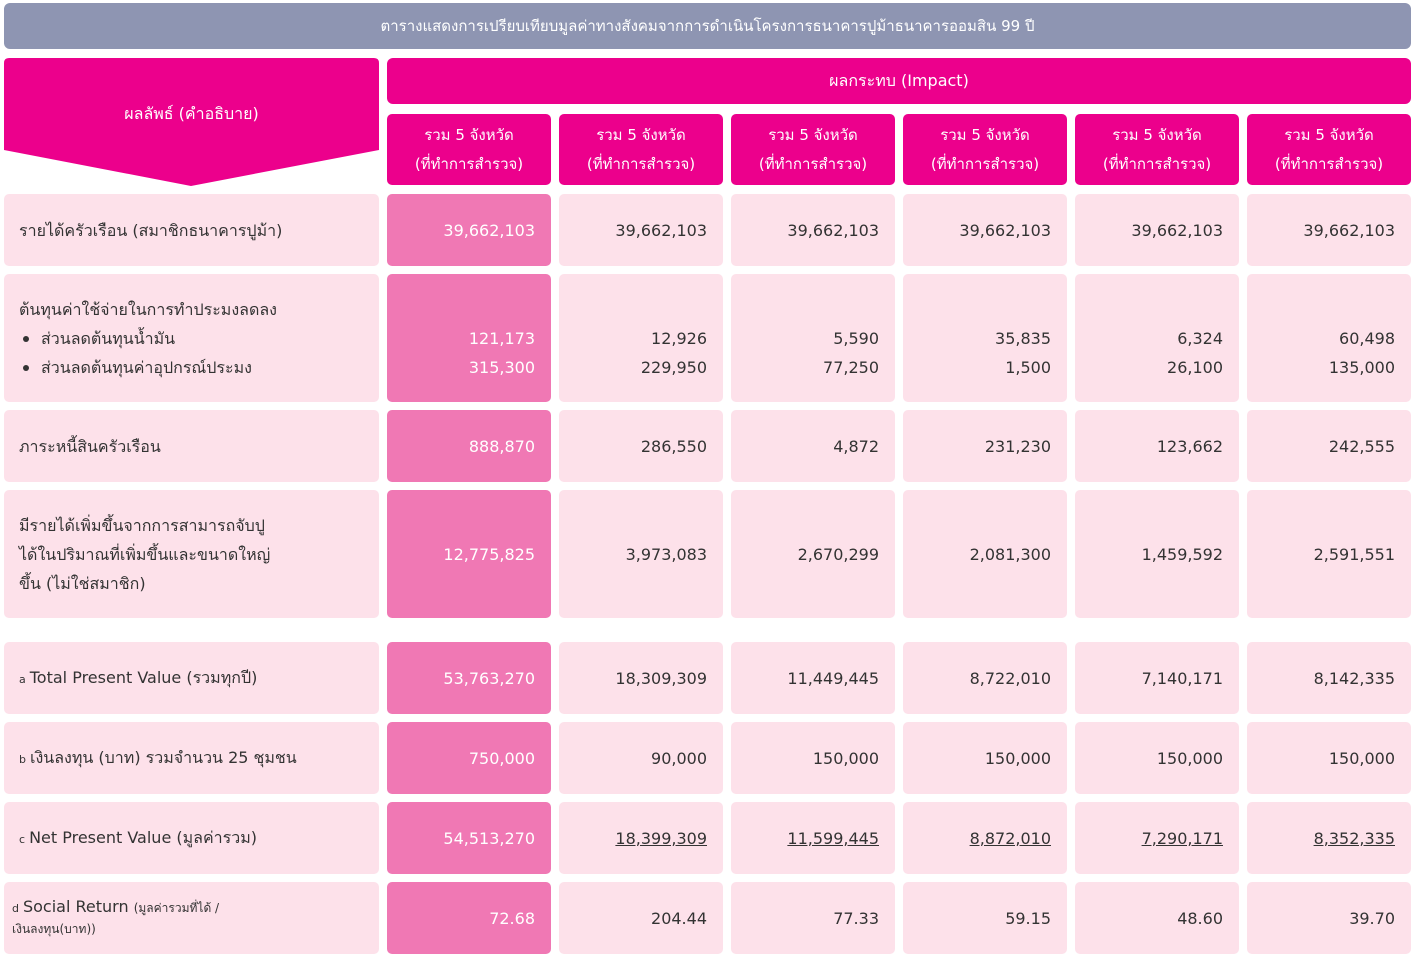 This screenshot has height=964, width=1414. I want to click on table-cell: 8,142,335, so click(1329, 678).